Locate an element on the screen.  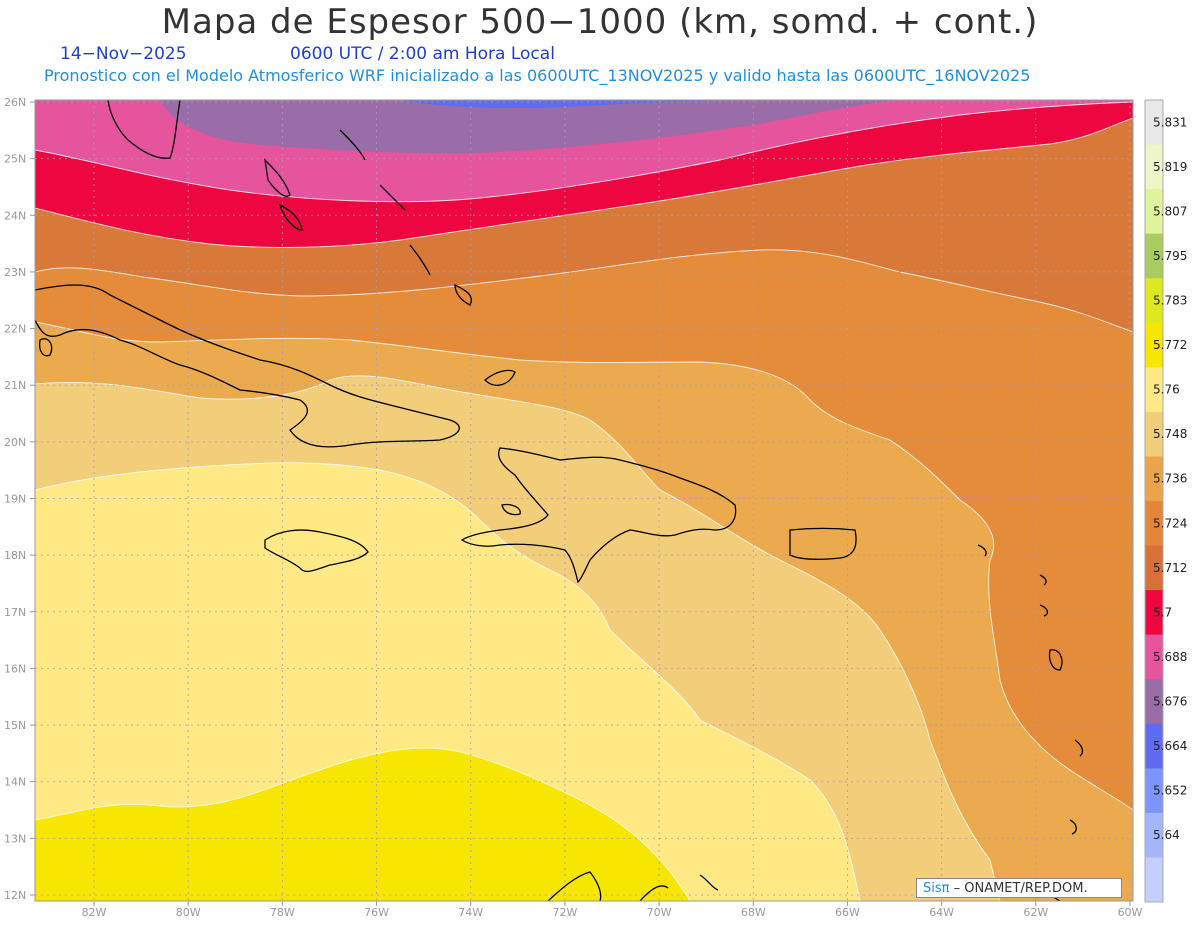
lat-label: 13N is located at coordinates (15, 838).